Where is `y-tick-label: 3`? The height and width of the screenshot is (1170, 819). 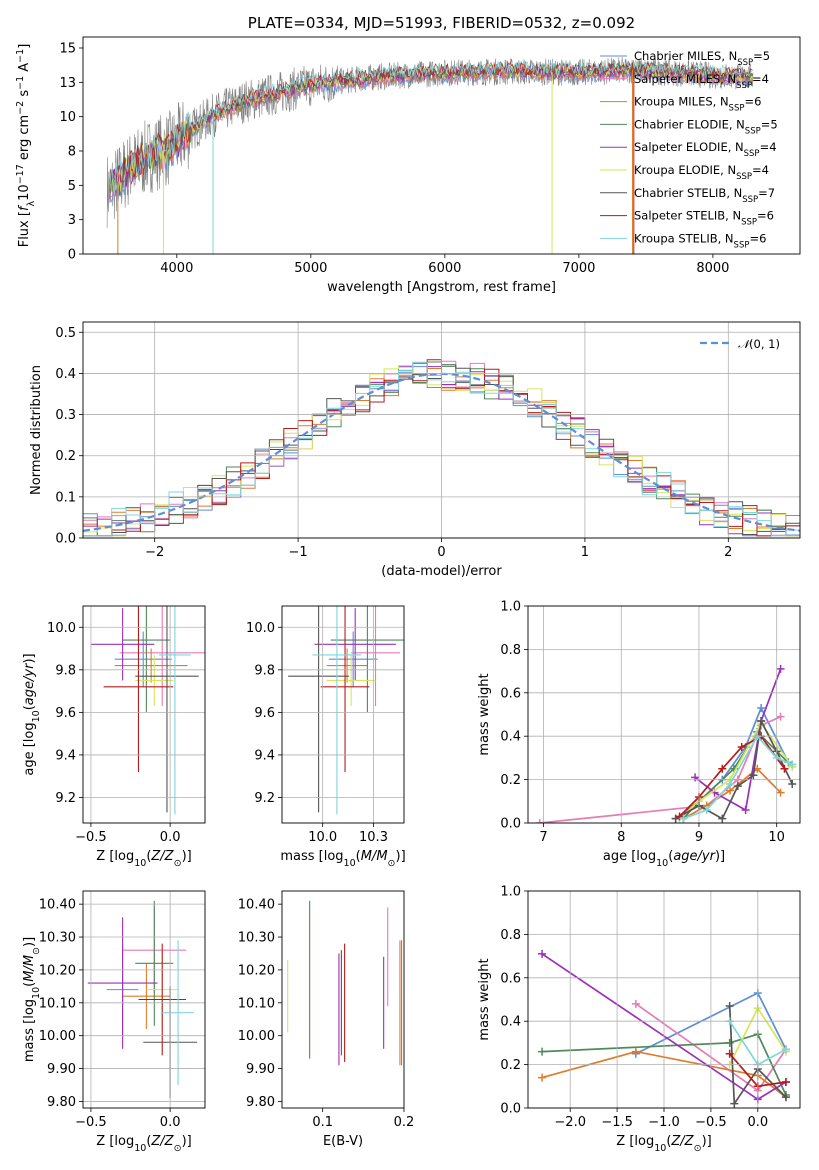 y-tick-label: 3 is located at coordinates (72, 220).